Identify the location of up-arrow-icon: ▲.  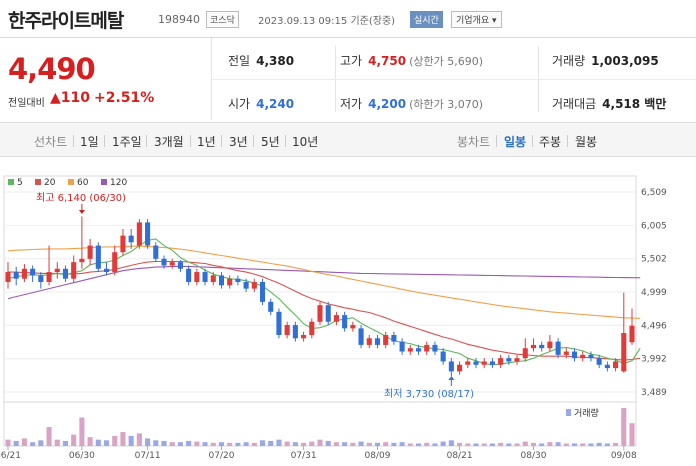
(55, 98).